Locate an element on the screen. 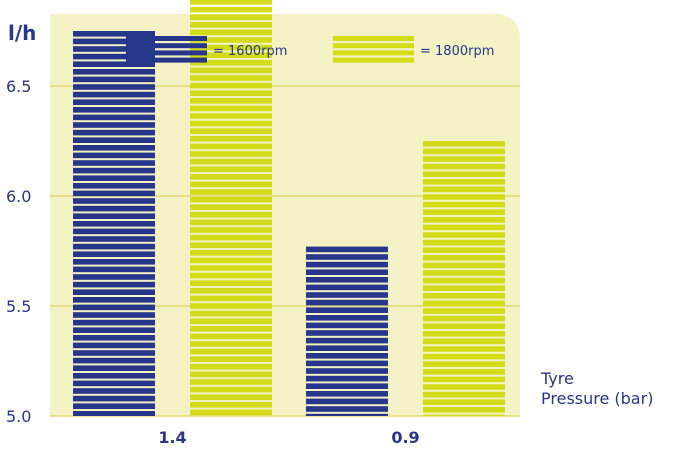  legend-item: = 1800rpm is located at coordinates (413, 49).